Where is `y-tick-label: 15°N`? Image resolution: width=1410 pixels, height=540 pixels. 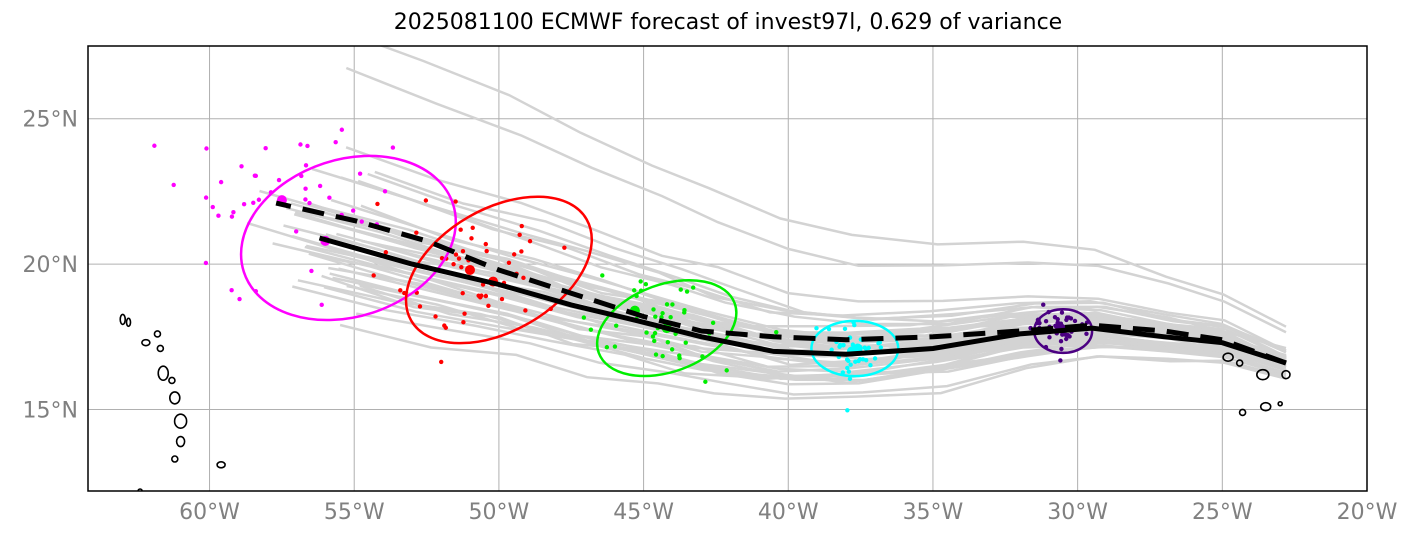
y-tick-label: 15°N is located at coordinates (50, 411).